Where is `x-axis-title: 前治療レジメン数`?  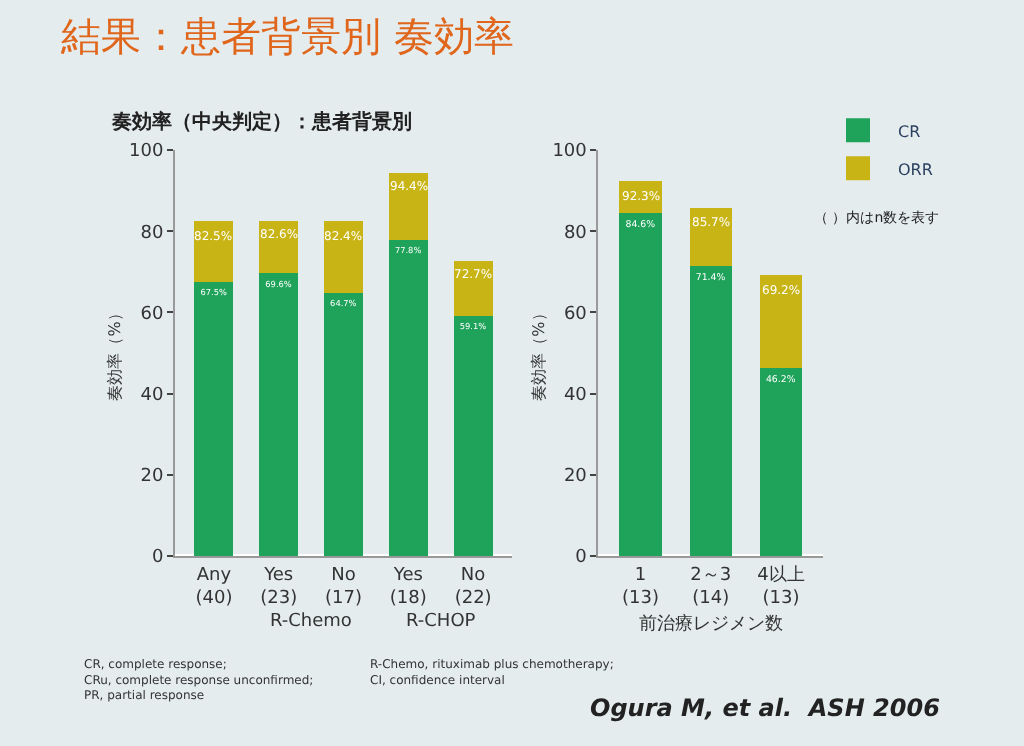 x-axis-title: 前治療レジメン数 is located at coordinates (710, 623).